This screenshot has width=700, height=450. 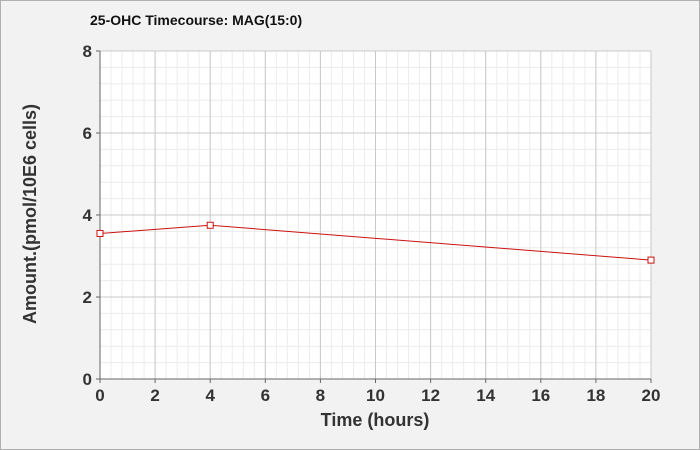 I want to click on x-tick-label: 12, so click(x=430, y=395).